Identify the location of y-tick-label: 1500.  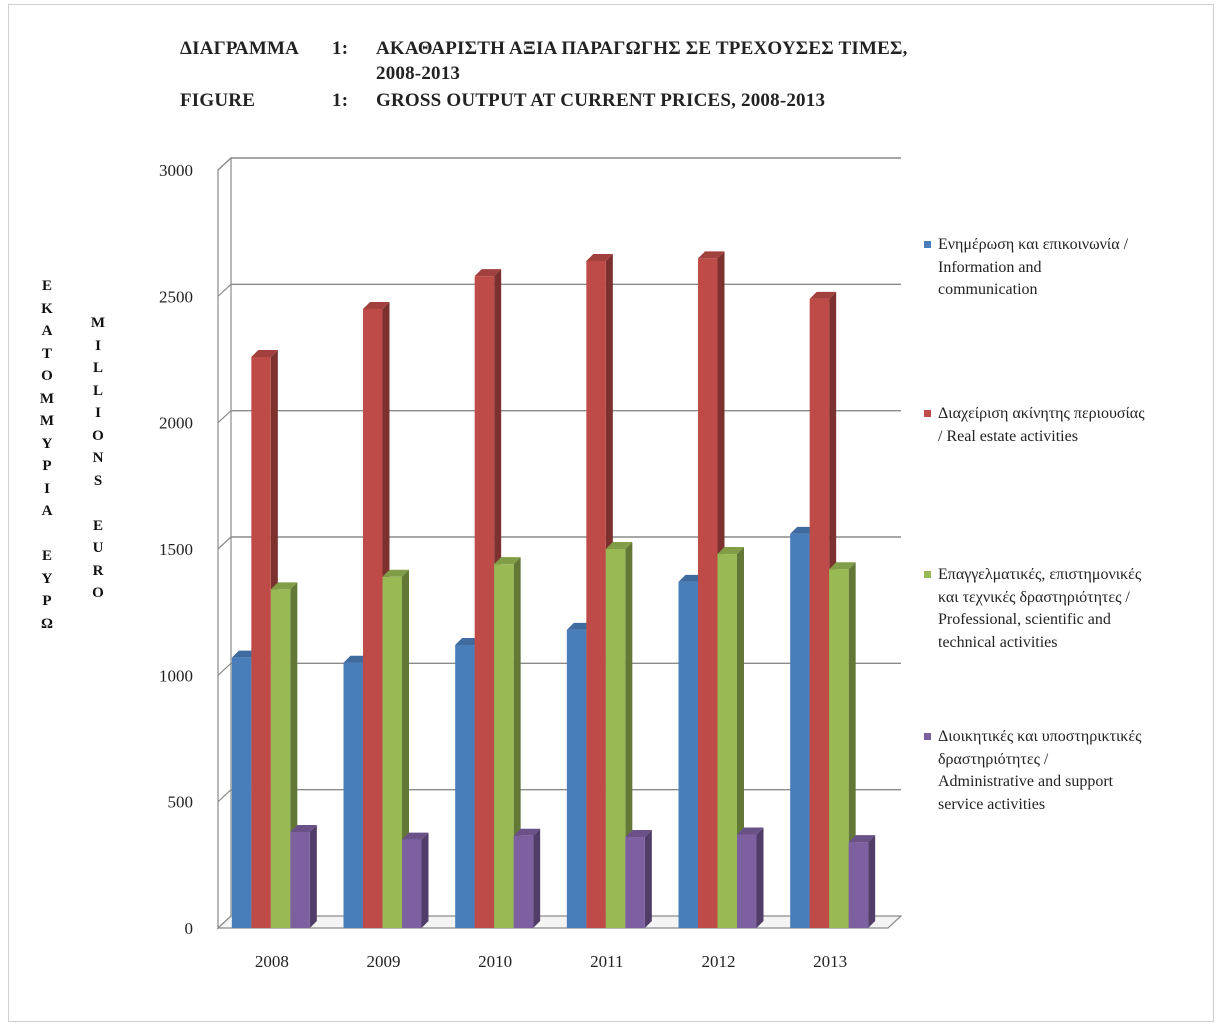
(176, 549).